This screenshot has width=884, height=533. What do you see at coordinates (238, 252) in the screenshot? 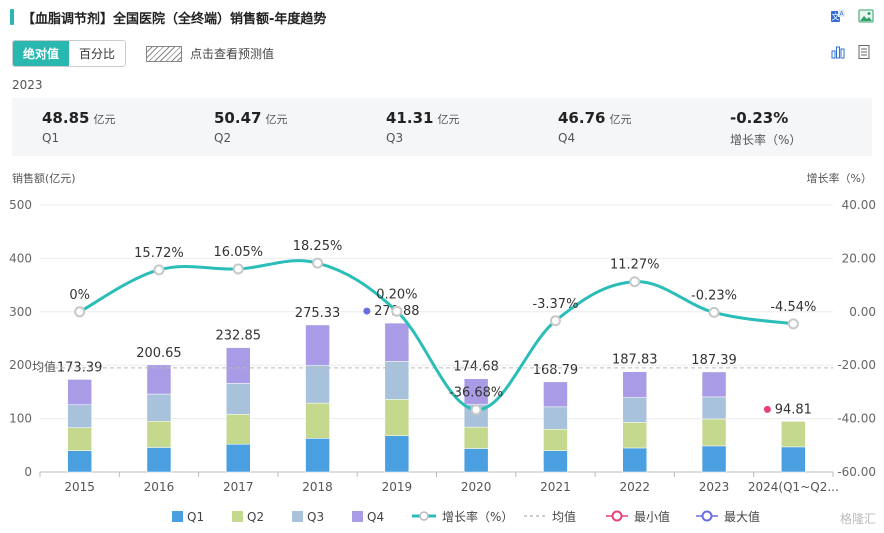
I see `growth-label: 16.05%` at bounding box center [238, 252].